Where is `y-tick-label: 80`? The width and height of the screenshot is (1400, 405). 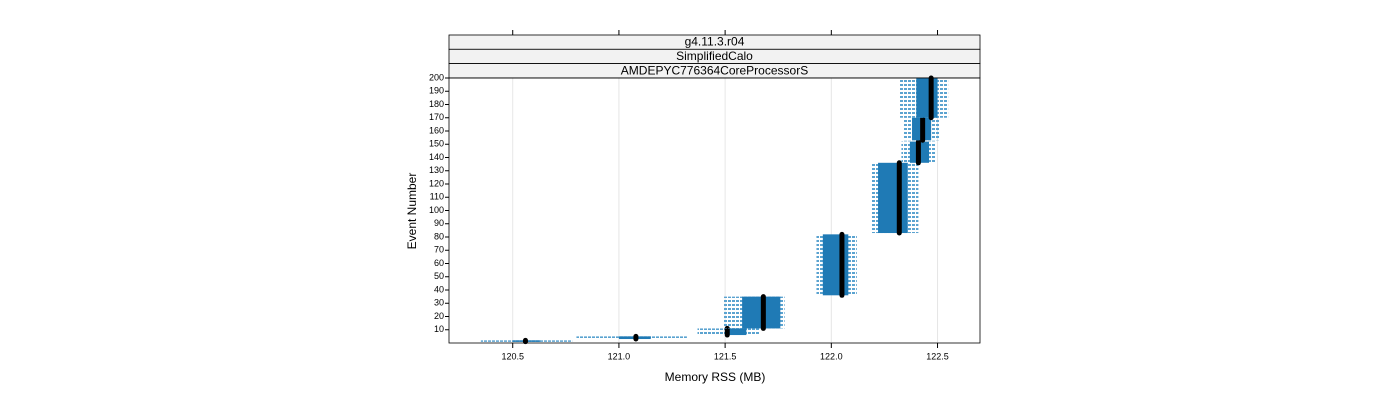
y-tick-label: 80 is located at coordinates (439, 236).